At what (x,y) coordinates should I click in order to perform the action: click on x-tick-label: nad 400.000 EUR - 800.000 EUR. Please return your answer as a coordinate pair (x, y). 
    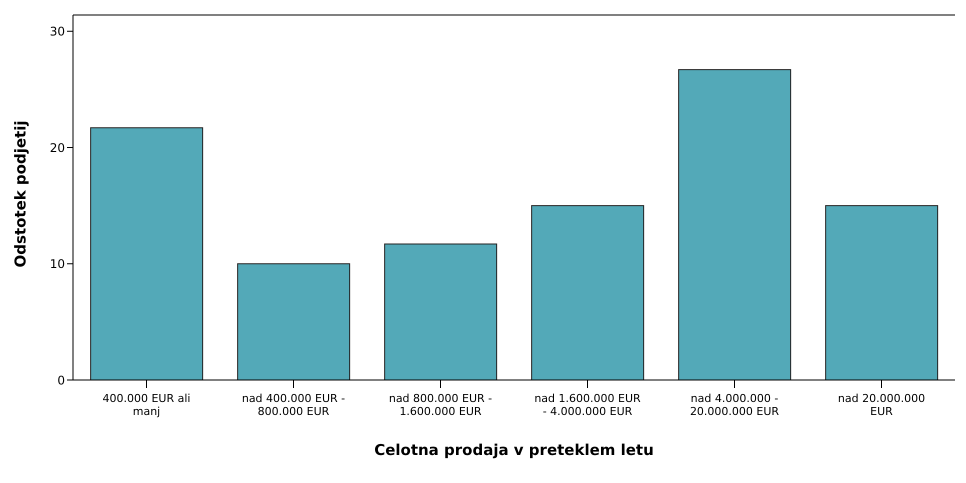
    Looking at the image, I should click on (294, 405).